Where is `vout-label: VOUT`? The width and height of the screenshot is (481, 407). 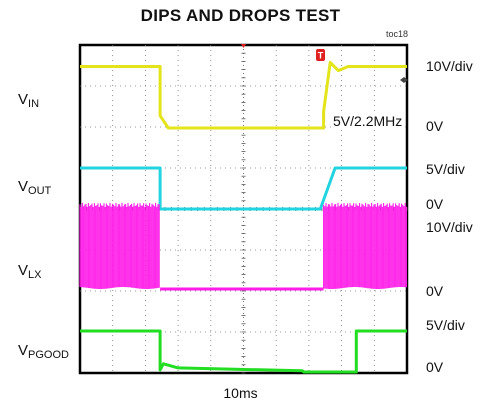 vout-label: VOUT is located at coordinates (35, 187).